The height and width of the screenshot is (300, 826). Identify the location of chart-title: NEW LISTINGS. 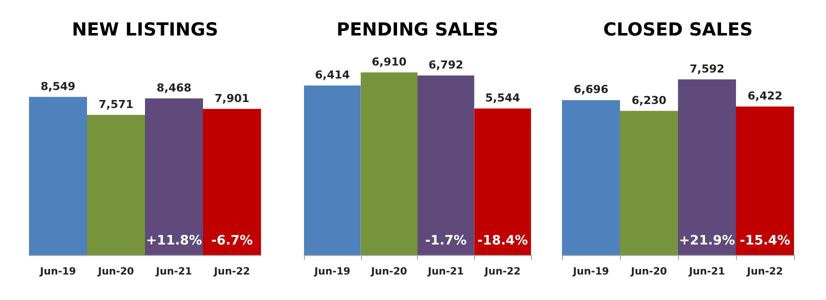
(145, 30).